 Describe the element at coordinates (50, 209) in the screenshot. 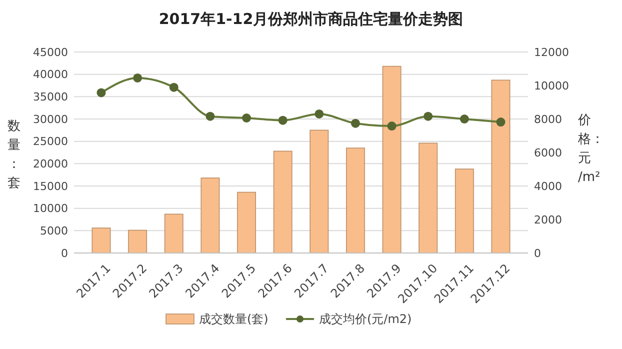

I see `y-tick-label: 10000` at that location.